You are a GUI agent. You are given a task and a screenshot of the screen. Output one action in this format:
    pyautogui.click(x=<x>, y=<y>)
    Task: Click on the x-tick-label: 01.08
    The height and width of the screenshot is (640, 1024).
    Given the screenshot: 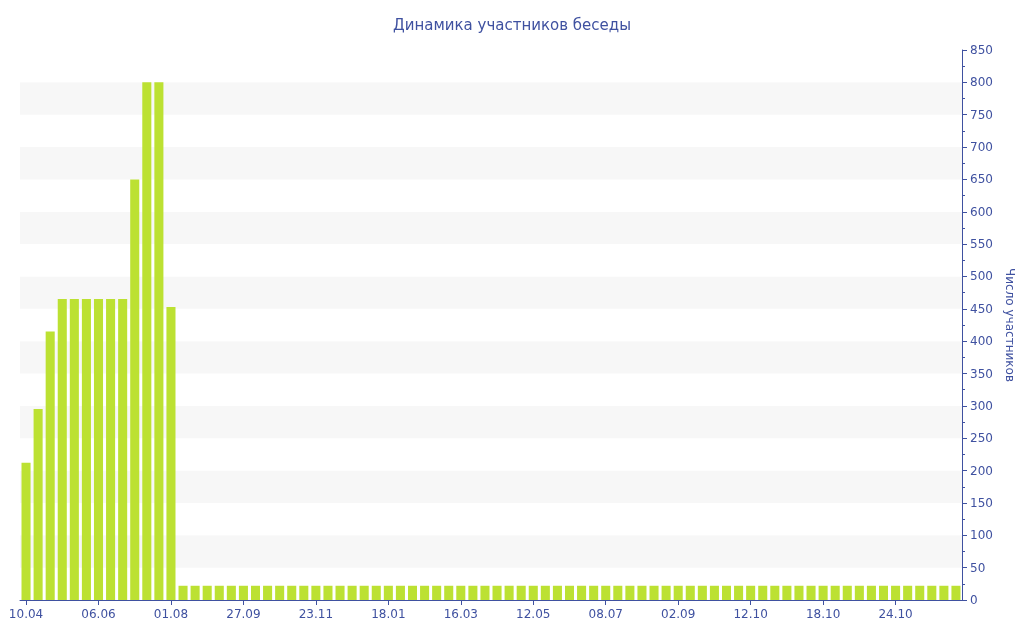 What is the action you would take?
    pyautogui.click(x=171, y=614)
    